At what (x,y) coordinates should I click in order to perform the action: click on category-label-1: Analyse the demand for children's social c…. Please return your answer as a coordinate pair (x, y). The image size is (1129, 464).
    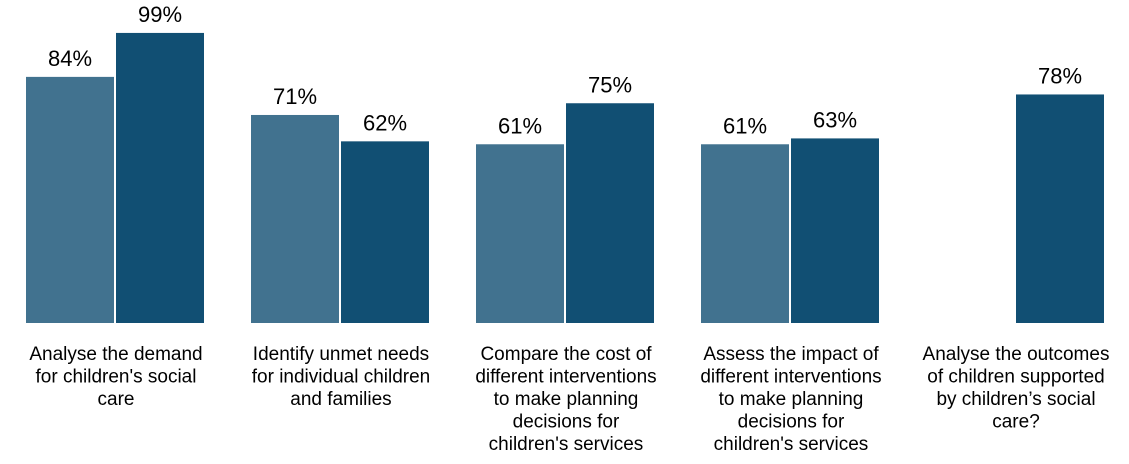
    Looking at the image, I should click on (115, 377).